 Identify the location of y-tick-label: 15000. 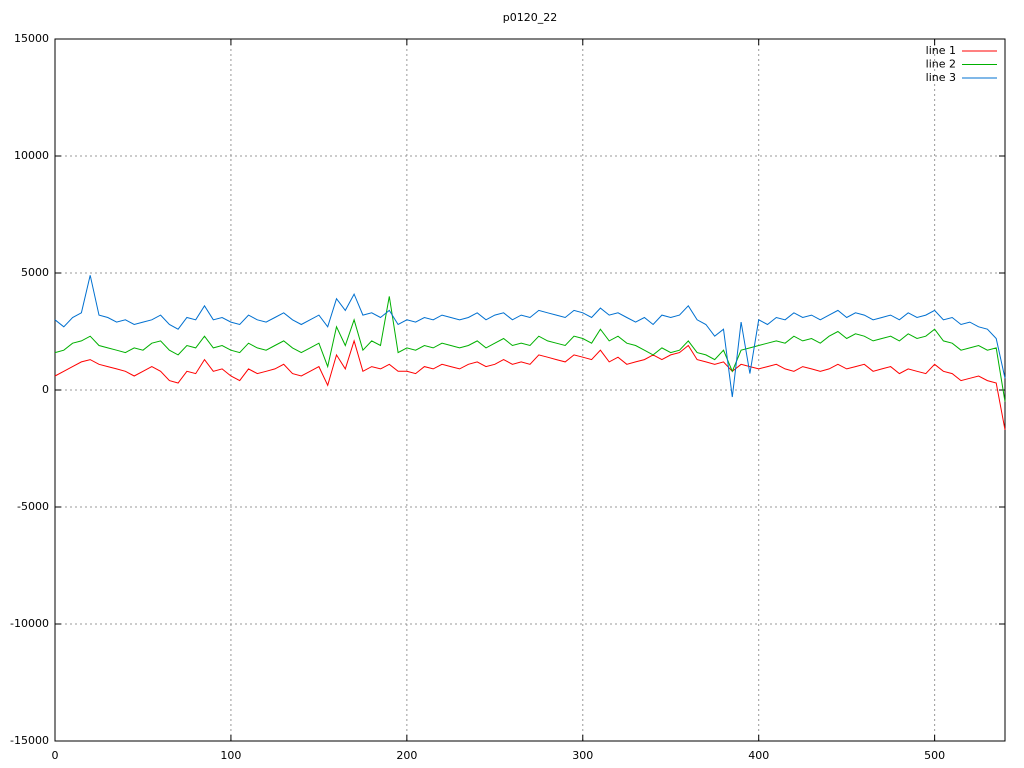
(31, 38).